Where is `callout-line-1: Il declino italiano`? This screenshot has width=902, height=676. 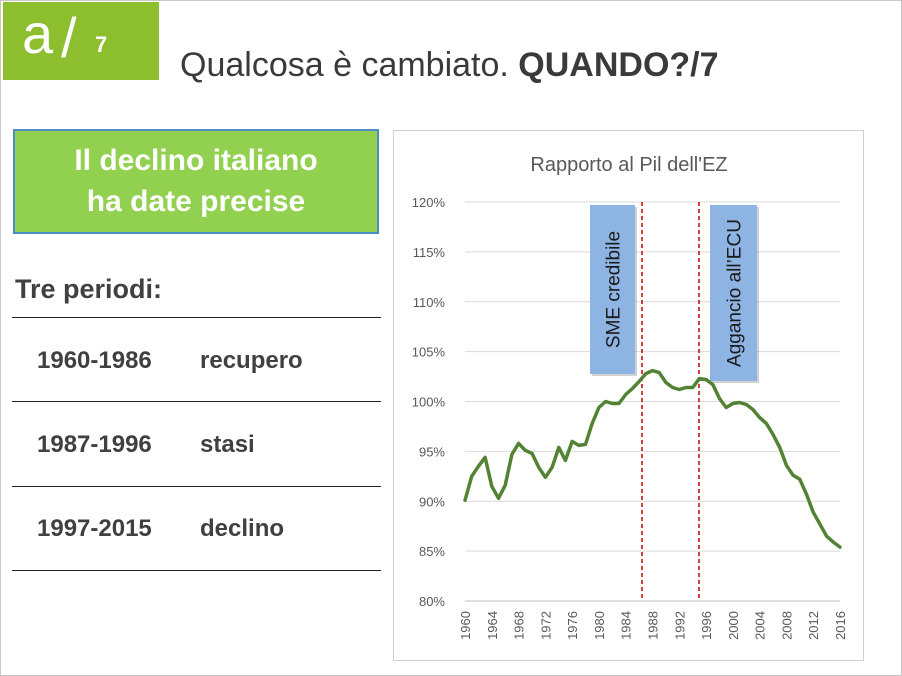
callout-line-1: Il declino italiano is located at coordinates (196, 160).